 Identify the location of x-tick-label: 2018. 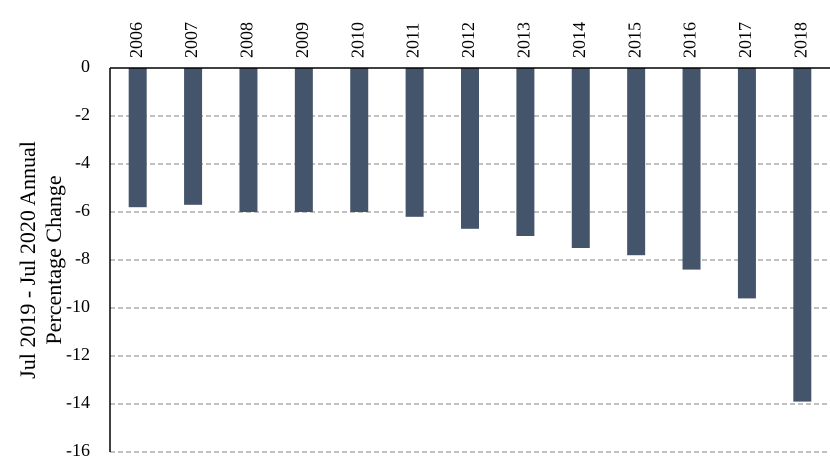
(800, 40).